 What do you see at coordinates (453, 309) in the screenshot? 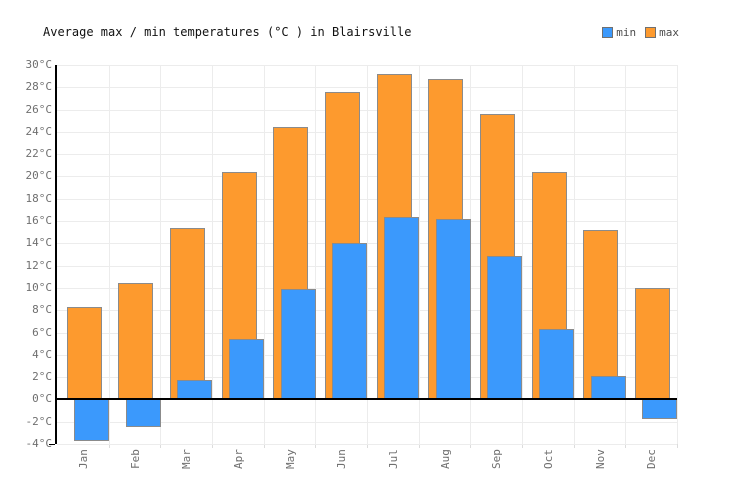
I see `bar-min-aug` at bounding box center [453, 309].